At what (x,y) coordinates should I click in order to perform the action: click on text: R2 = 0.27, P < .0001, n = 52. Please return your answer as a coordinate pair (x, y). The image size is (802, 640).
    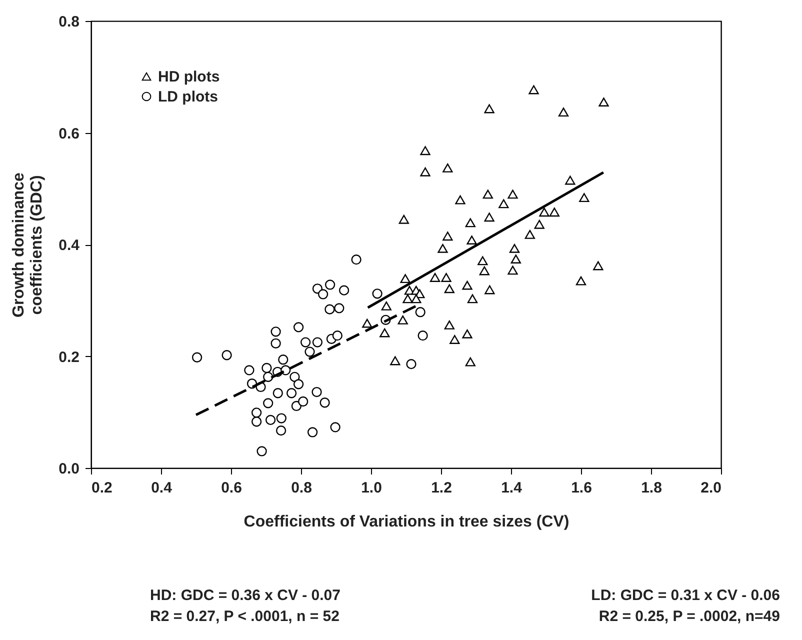
    Looking at the image, I should click on (245, 617).